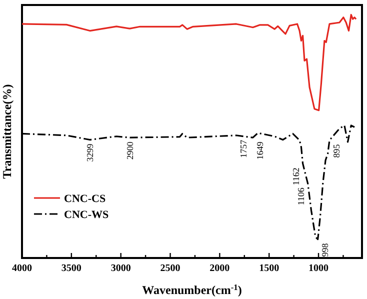 Image resolution: width=367 pixels, height=299 pixels. Describe the element at coordinates (301, 196) in the screenshot. I see `annotation: 1106` at that location.